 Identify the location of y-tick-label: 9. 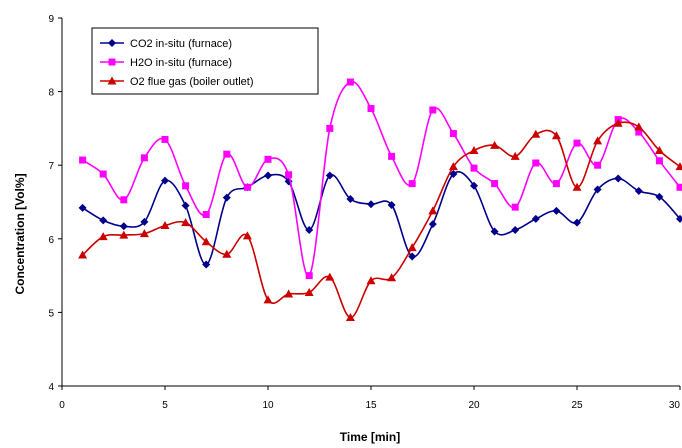
(51, 19).